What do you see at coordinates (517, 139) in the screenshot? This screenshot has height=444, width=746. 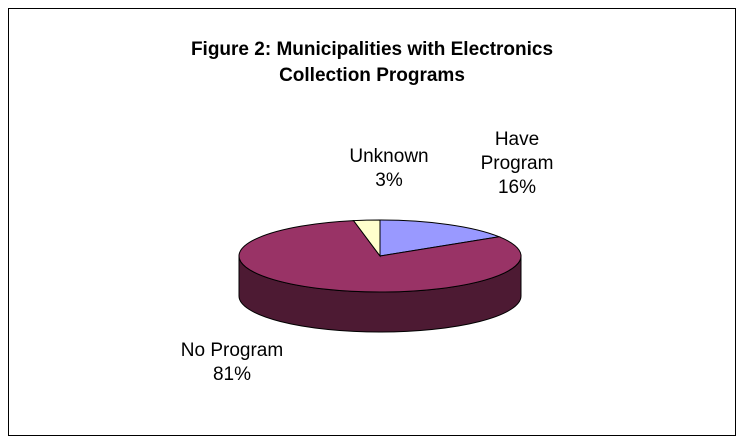 I see `slice-label-line: Have` at bounding box center [517, 139].